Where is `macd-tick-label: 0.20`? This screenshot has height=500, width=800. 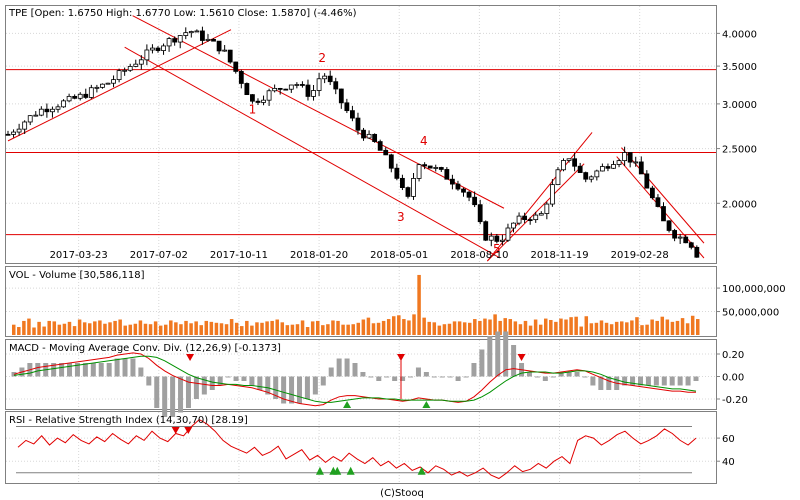
macd-tick-label: 0.20 is located at coordinates (733, 355).